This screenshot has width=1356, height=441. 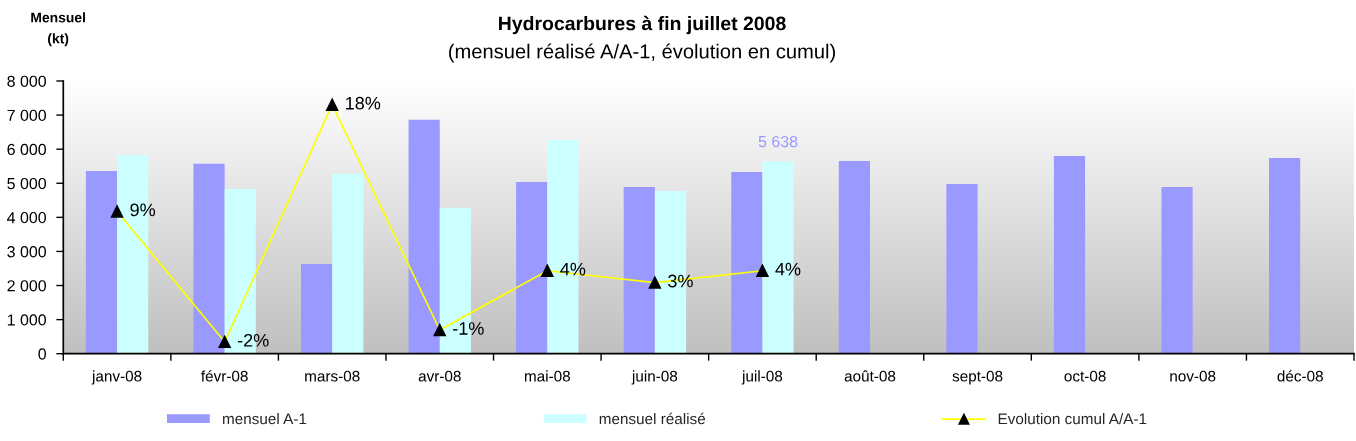 What do you see at coordinates (27, 217) in the screenshot?
I see `y-tick-label: 4 000` at bounding box center [27, 217].